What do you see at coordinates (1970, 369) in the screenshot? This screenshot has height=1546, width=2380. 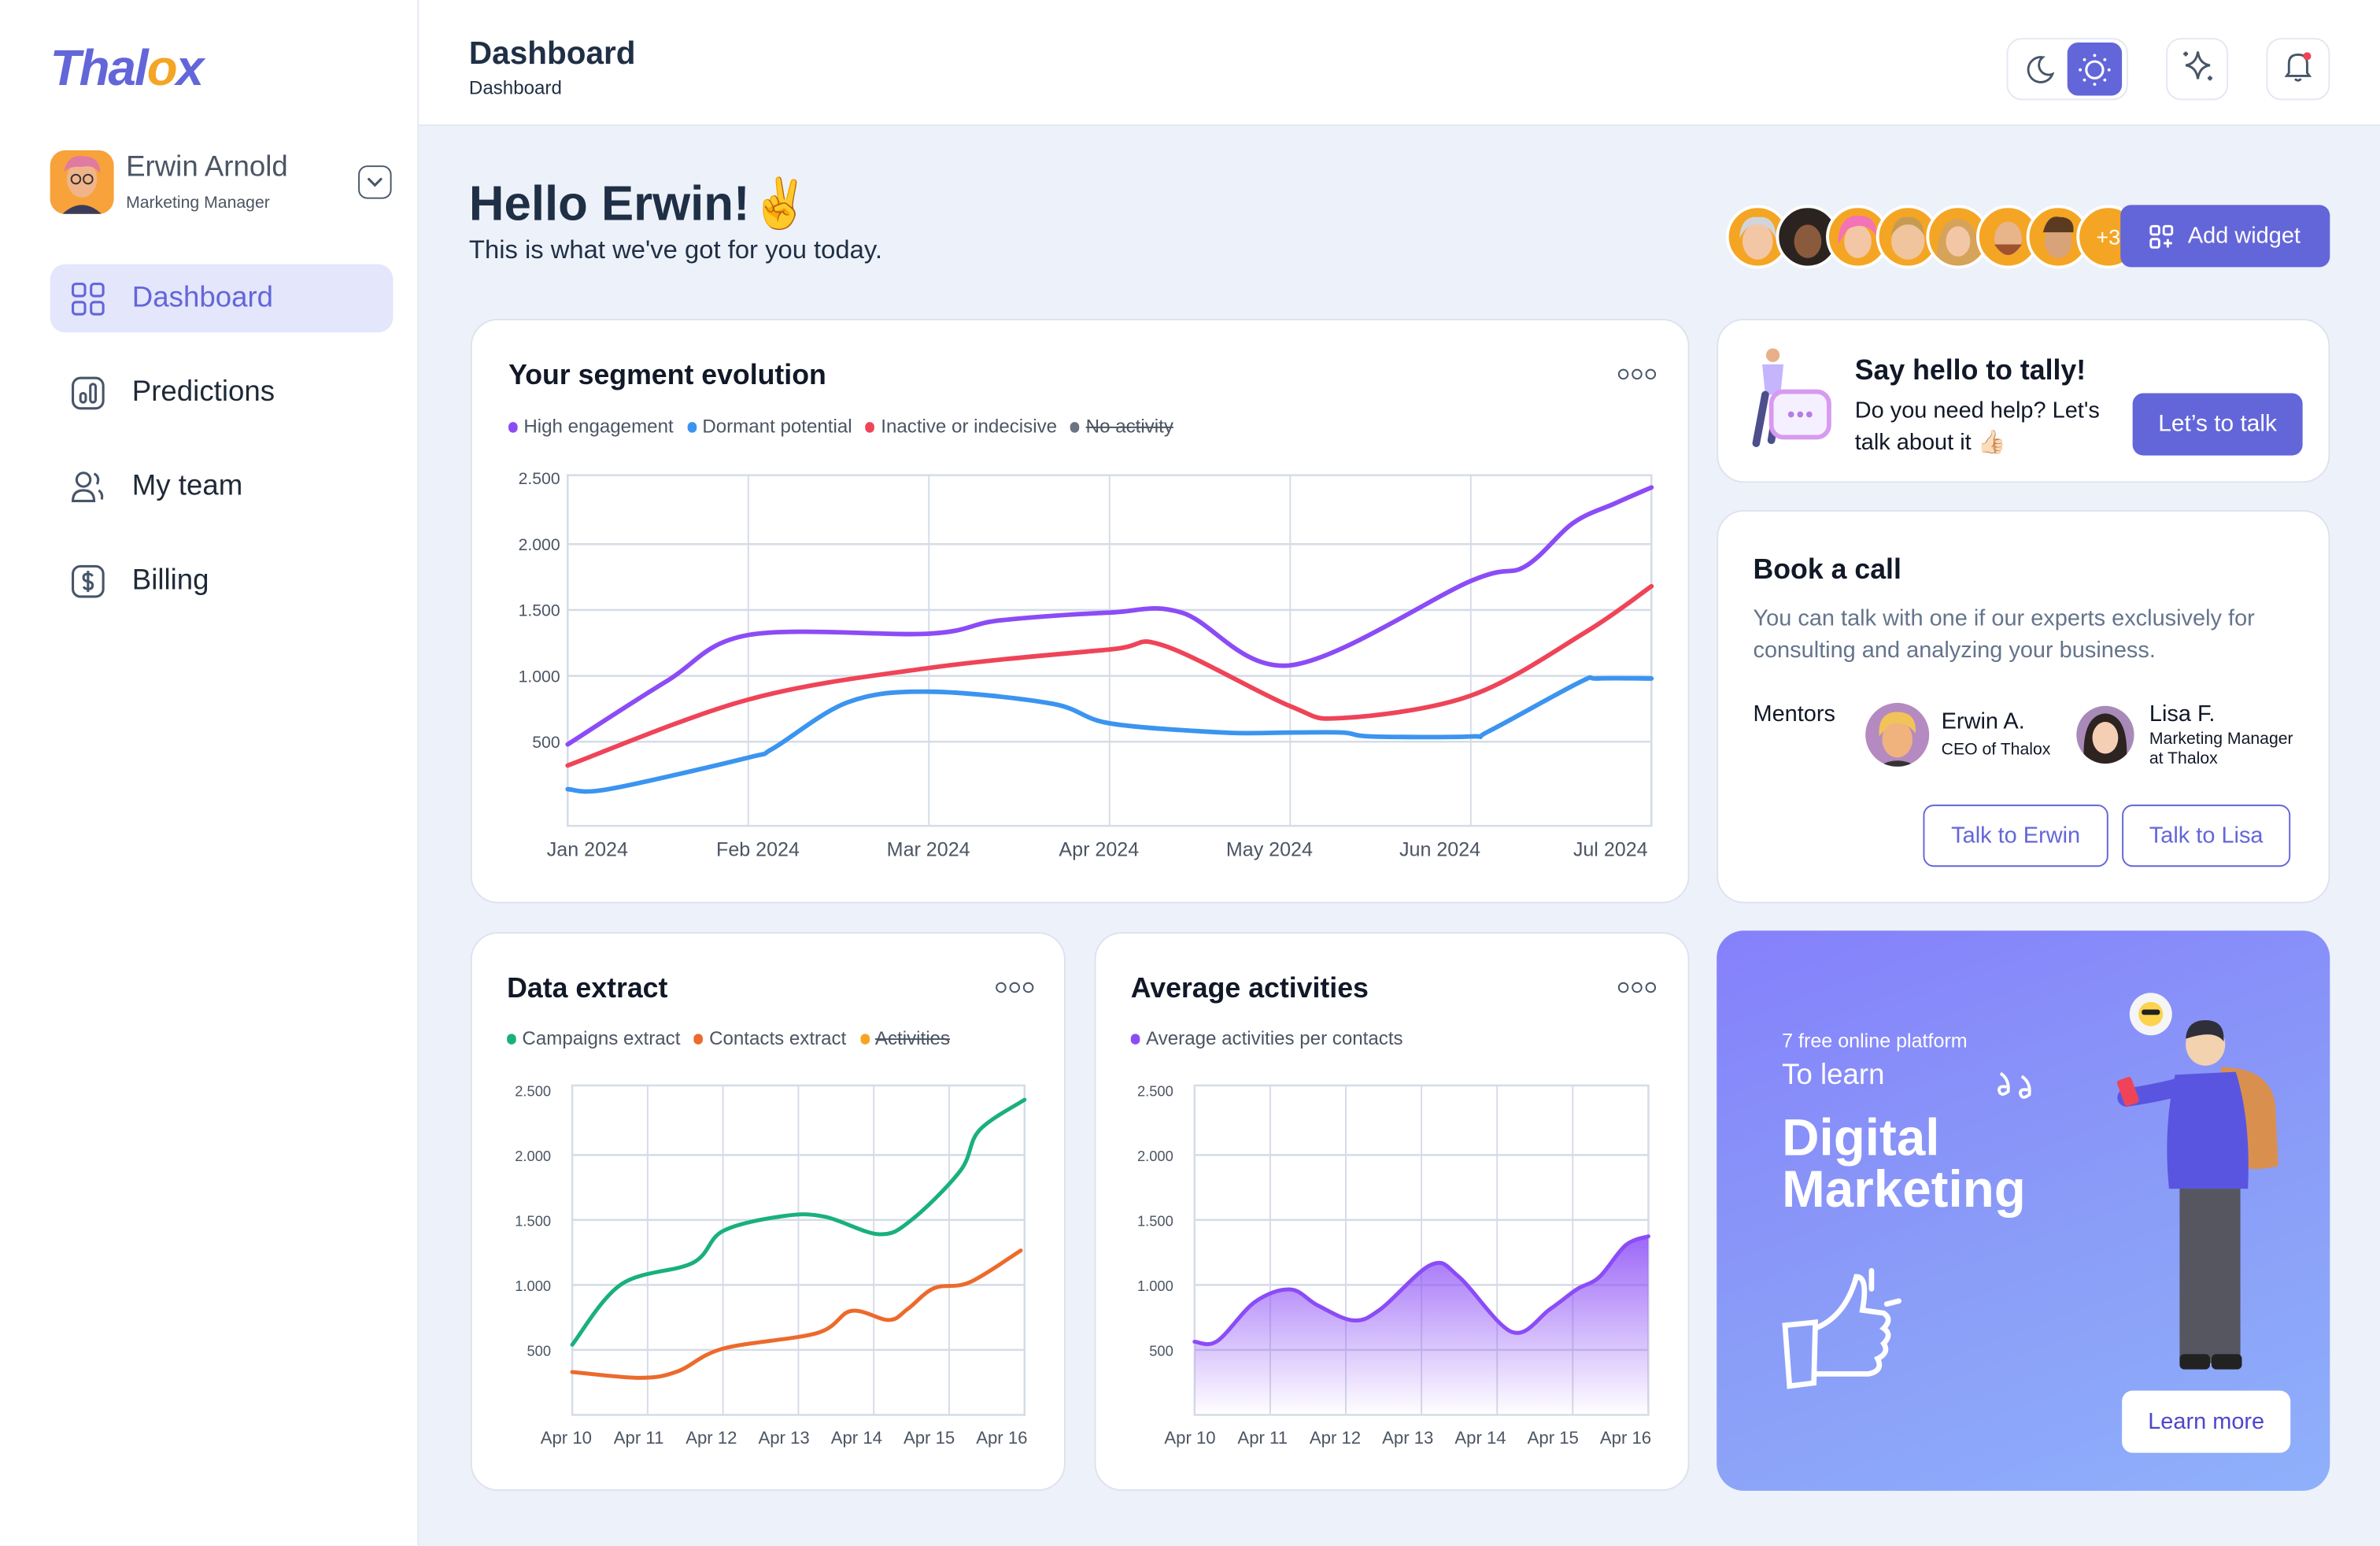 I see `tally-title: Say hello to tally!` at bounding box center [1970, 369].